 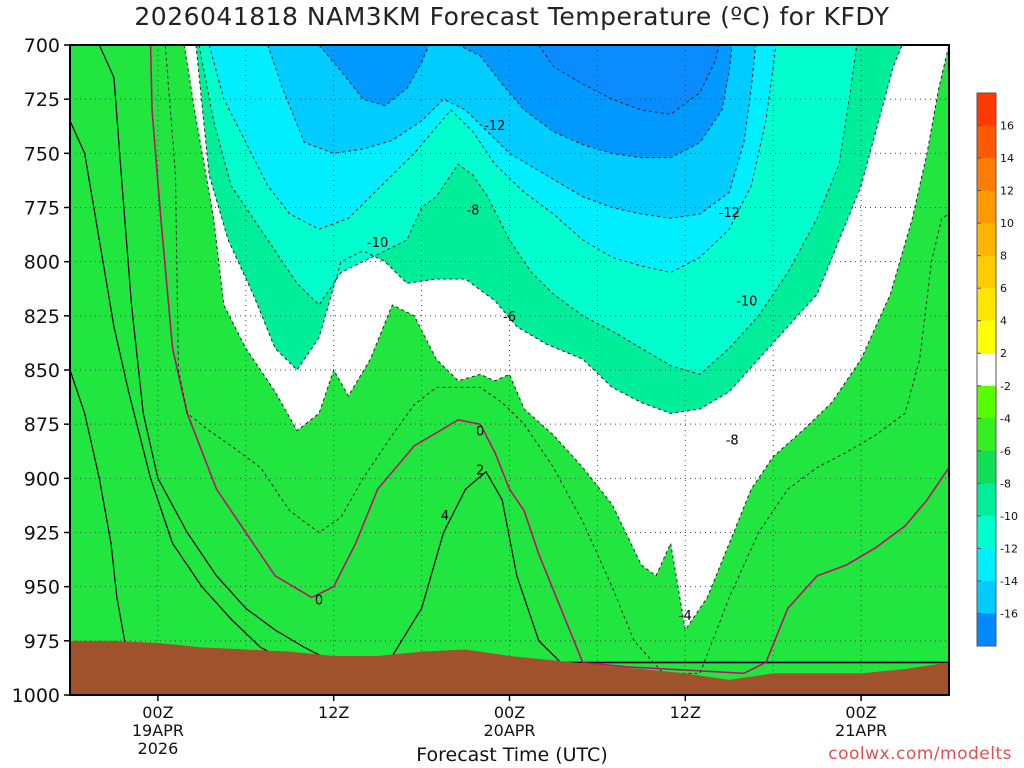 I want to click on x-tick-date: 21APR, so click(x=861, y=730).